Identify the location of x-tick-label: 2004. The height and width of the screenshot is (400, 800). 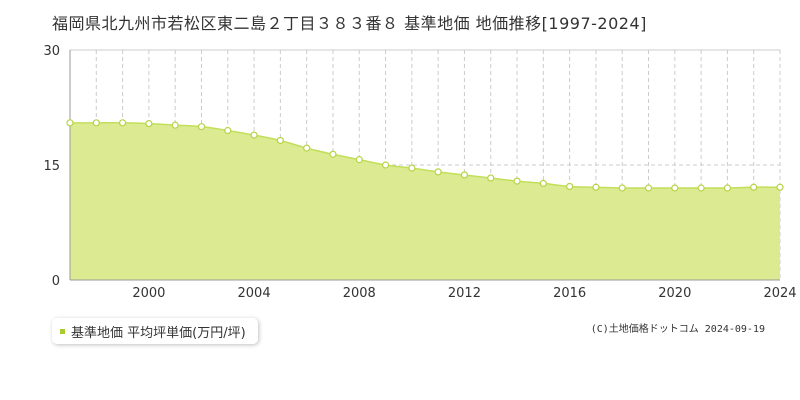
(254, 293).